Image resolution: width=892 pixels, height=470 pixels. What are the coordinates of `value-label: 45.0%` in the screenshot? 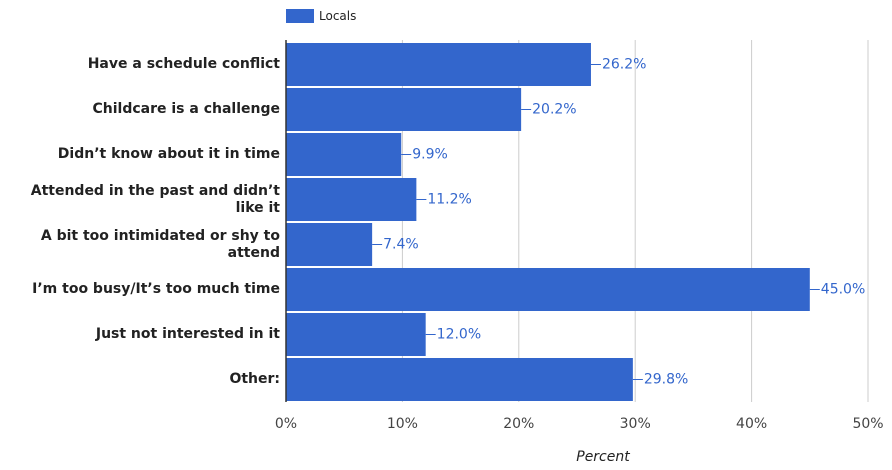 It's located at (843, 290).